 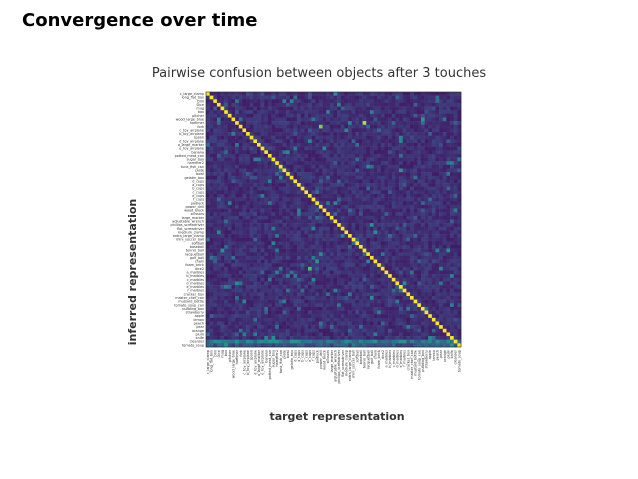 What do you see at coordinates (244, 362) in the screenshot?
I see `x-tick-label: c_toy_airplane` at bounding box center [244, 362].